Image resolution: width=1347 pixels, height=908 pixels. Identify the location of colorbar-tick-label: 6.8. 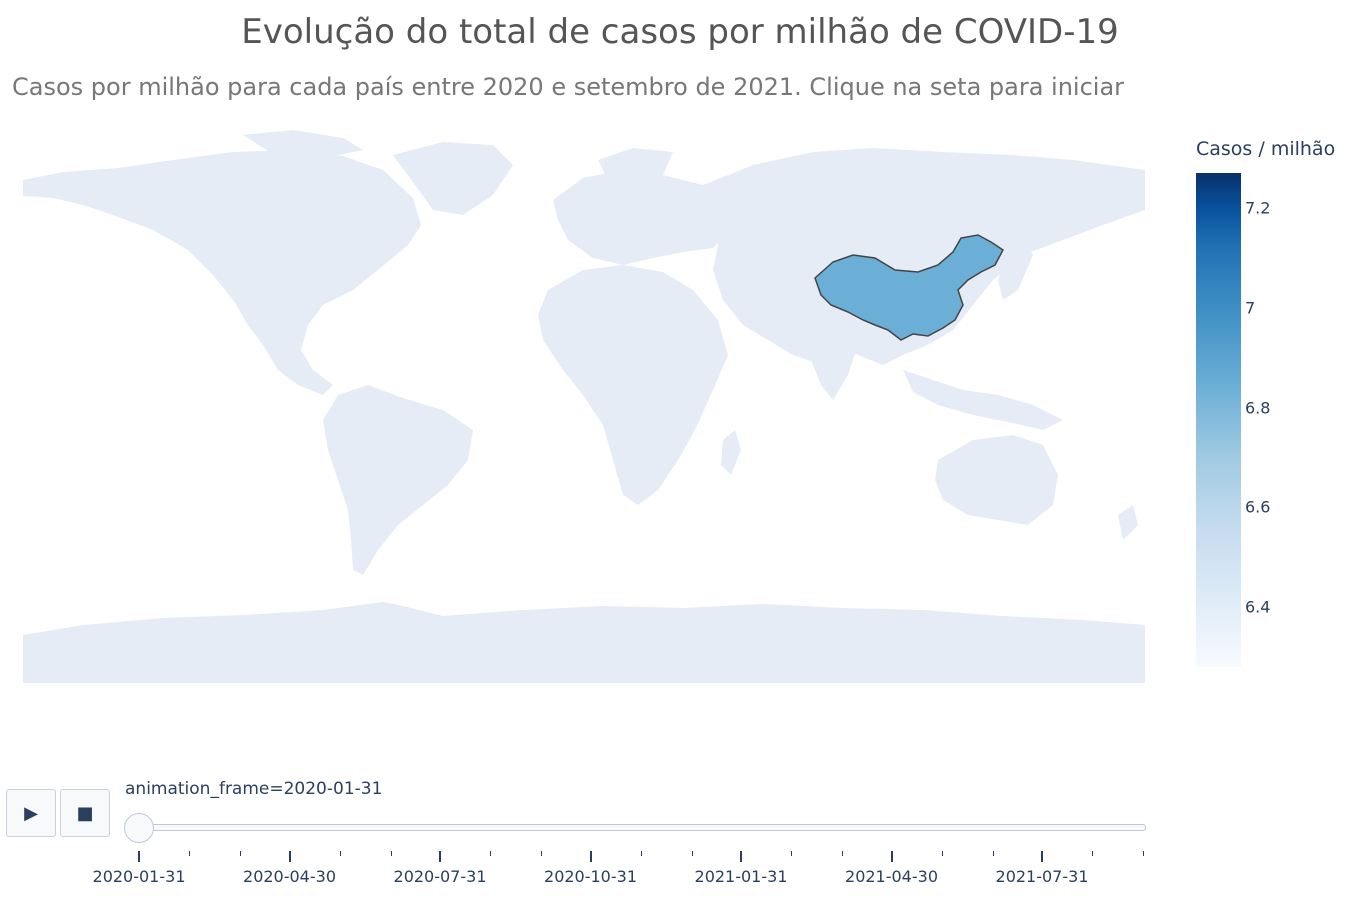
(1258, 408).